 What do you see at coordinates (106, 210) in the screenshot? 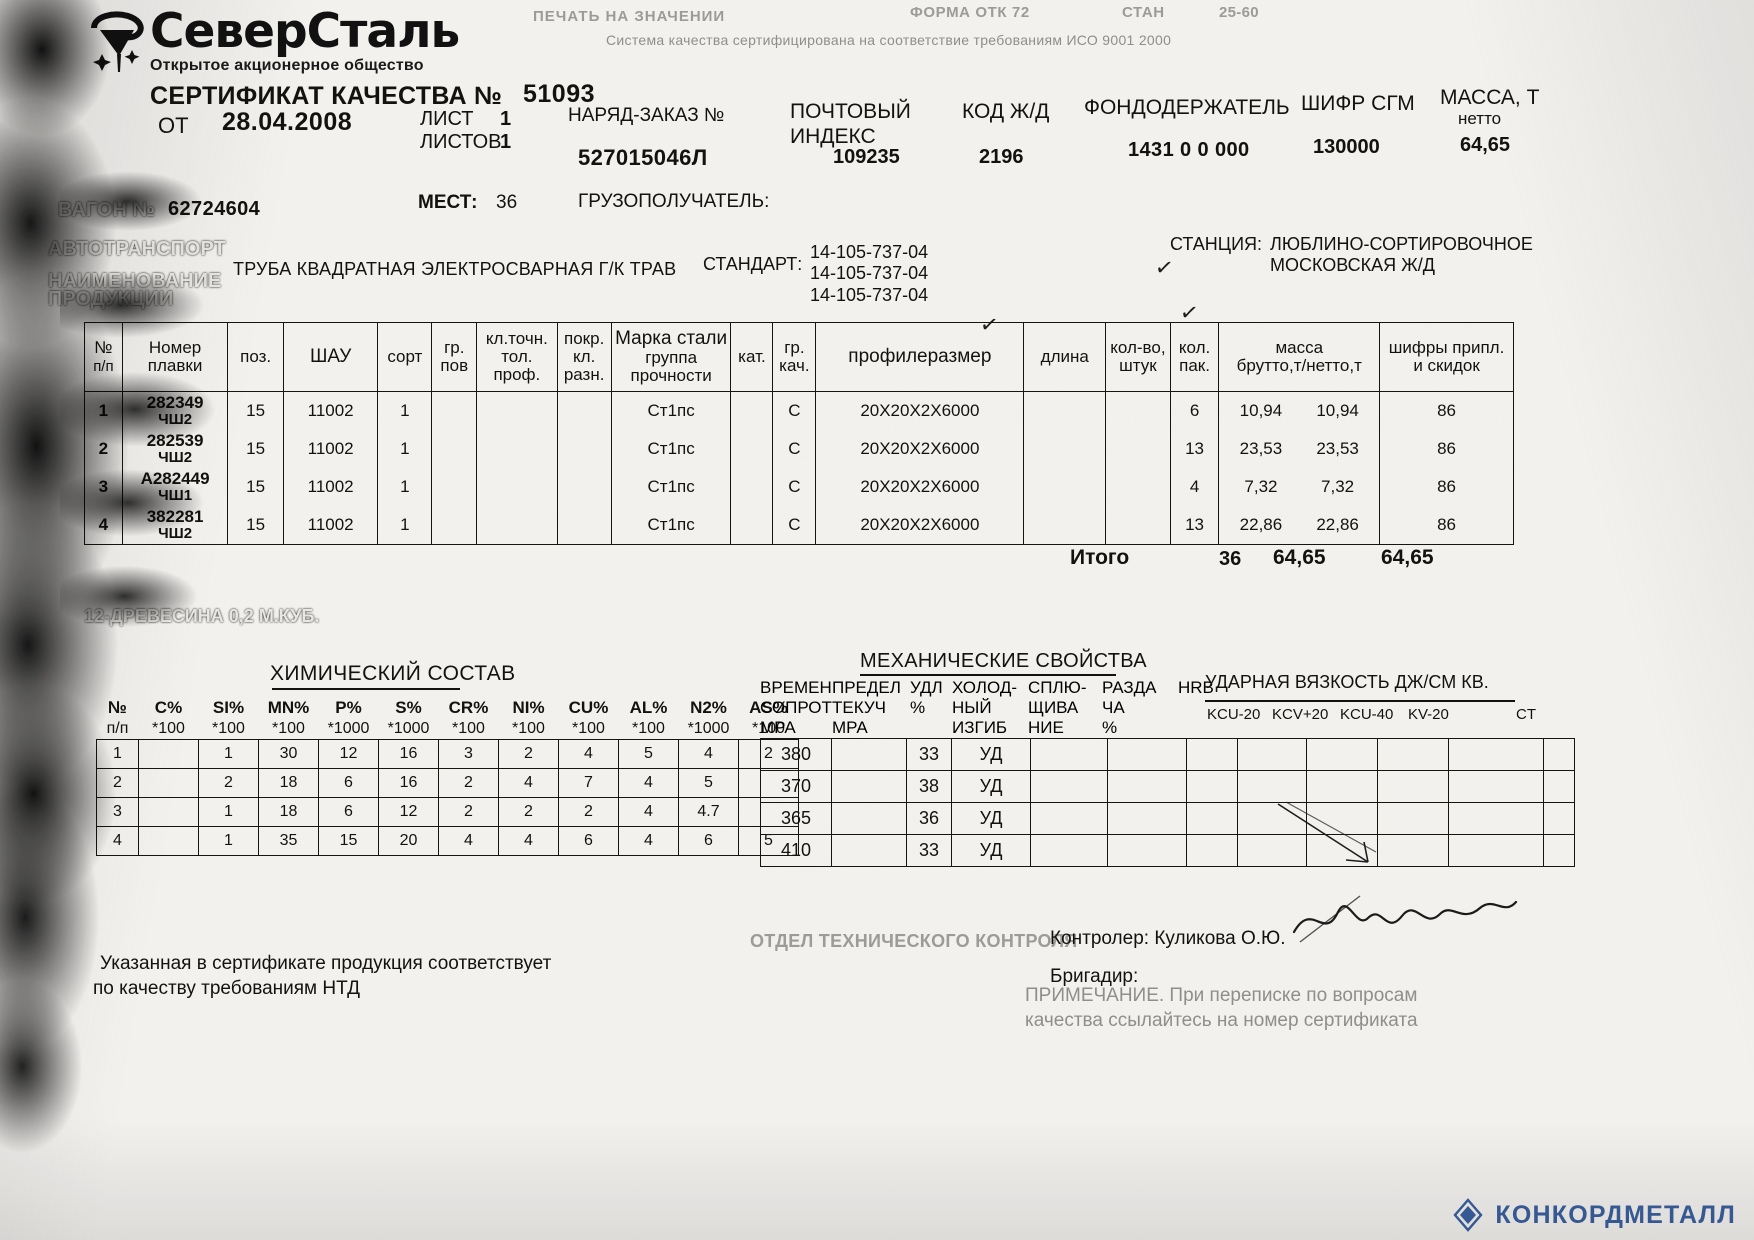
I see `wagon-label: ВАГОН №` at bounding box center [106, 210].